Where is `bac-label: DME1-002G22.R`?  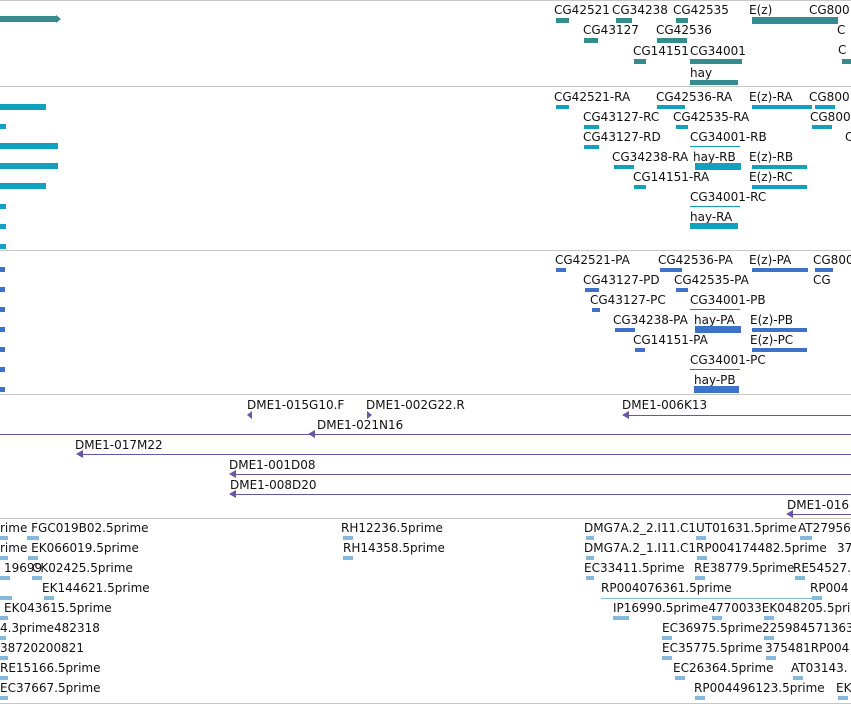 bac-label: DME1-002G22.R is located at coordinates (415, 405).